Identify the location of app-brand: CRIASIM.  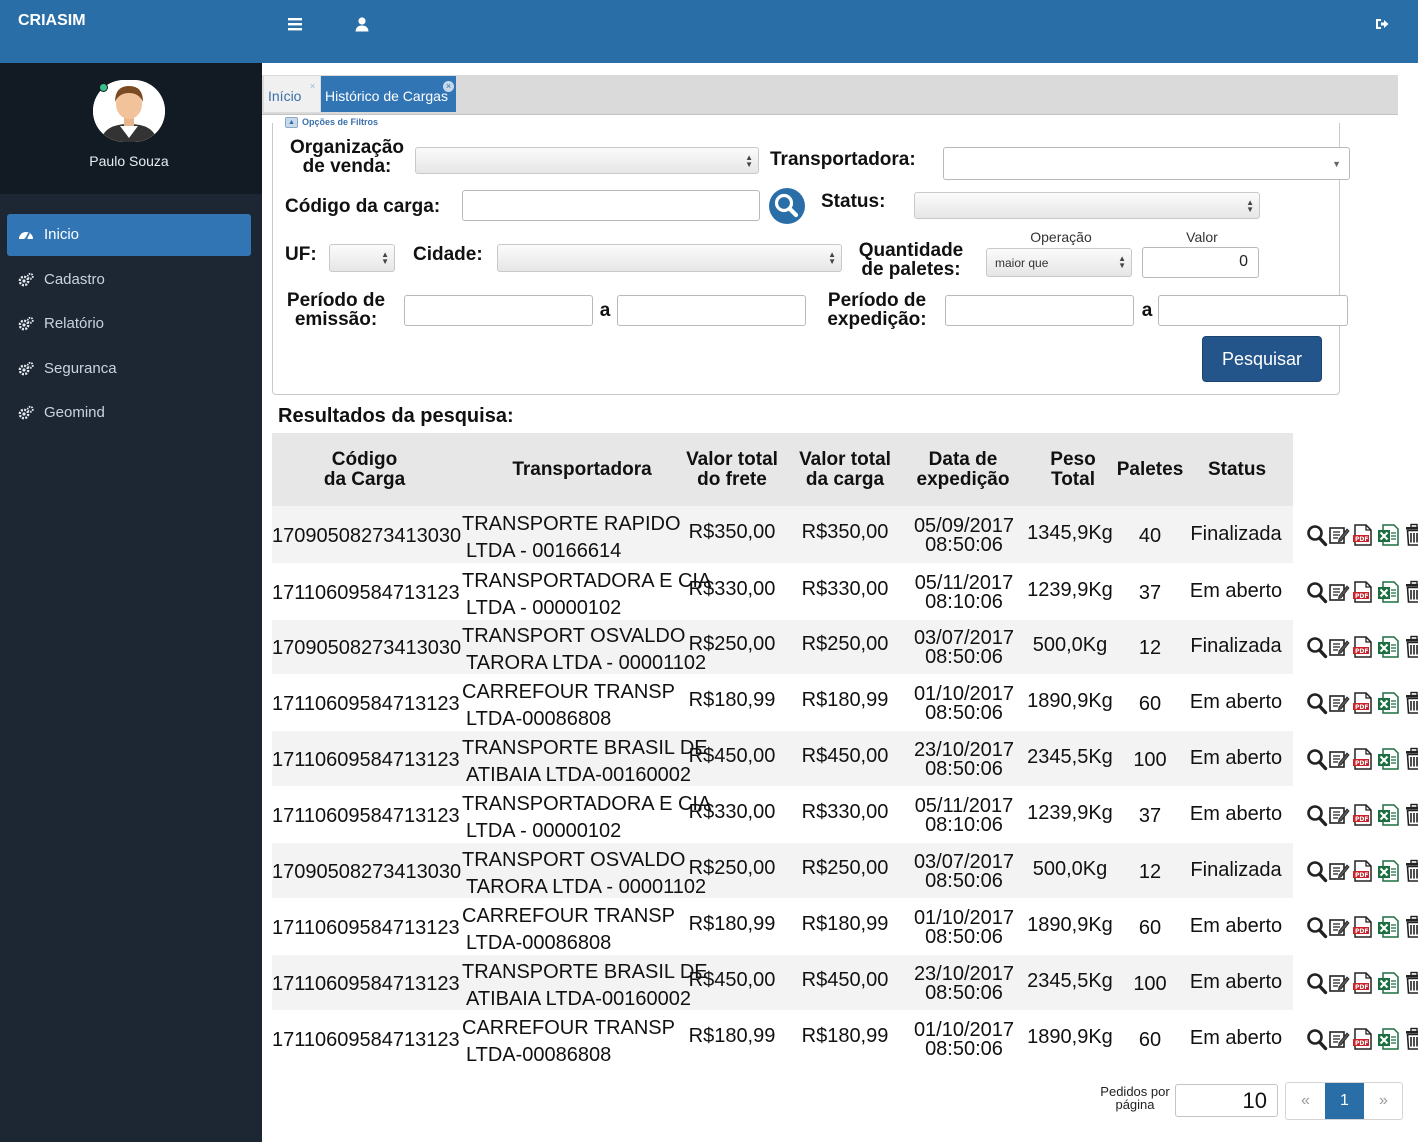
(52, 20).